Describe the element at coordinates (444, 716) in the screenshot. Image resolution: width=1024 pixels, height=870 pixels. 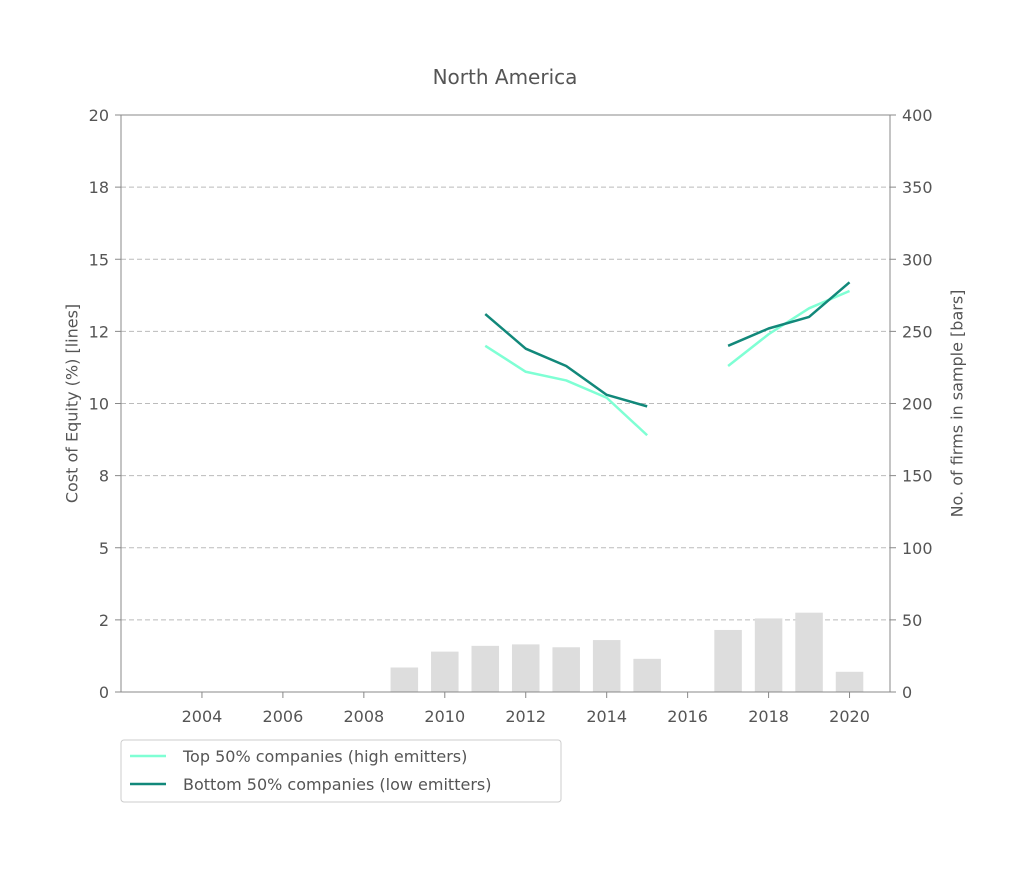
I see `x-tick-label: 2010` at that location.